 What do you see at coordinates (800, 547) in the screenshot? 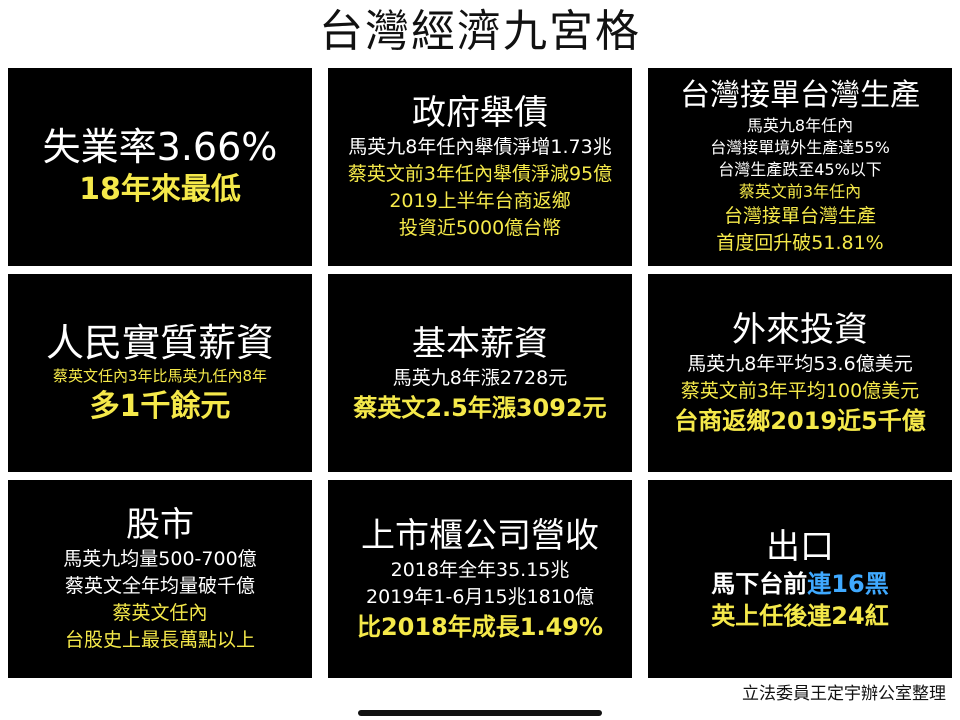
I see `cell-heading: 出口` at bounding box center [800, 547].